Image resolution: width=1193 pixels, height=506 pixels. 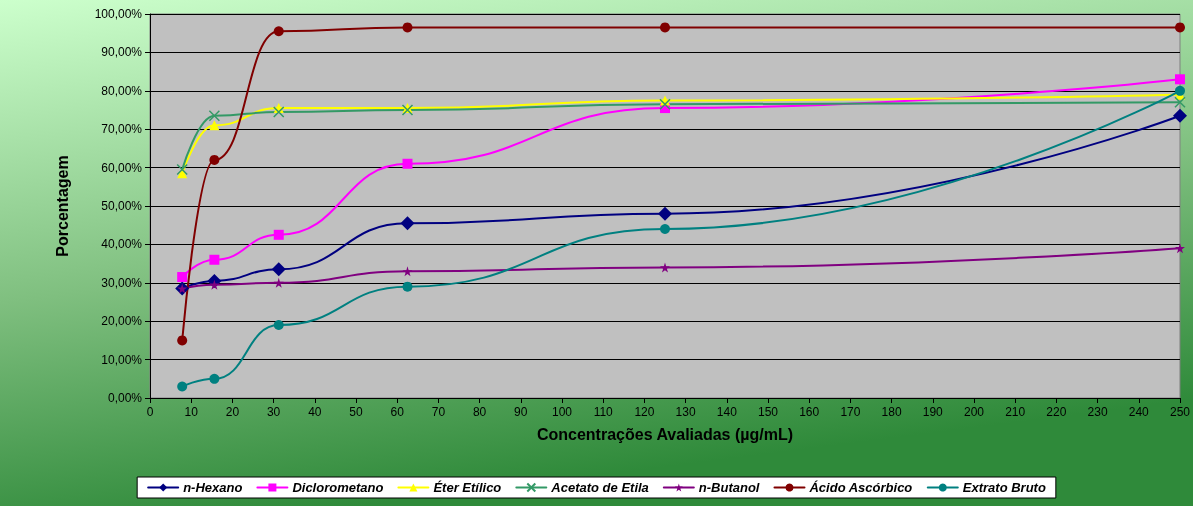 What do you see at coordinates (438, 412) in the screenshot?
I see `x-tick-label: 70` at bounding box center [438, 412].